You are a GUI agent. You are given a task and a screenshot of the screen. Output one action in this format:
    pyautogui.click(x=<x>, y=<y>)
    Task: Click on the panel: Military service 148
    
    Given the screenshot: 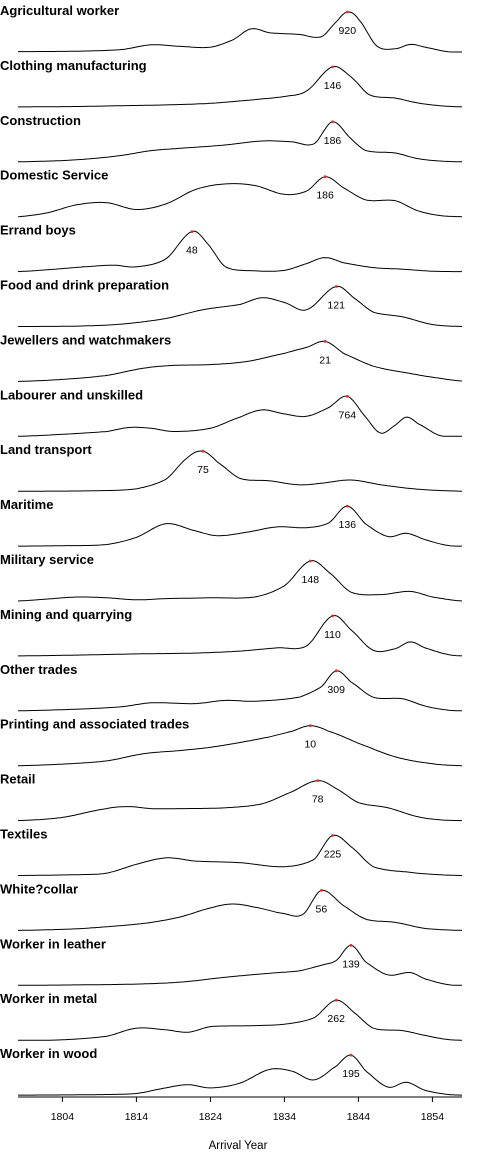 What is the action you would take?
    pyautogui.click(x=231, y=577)
    